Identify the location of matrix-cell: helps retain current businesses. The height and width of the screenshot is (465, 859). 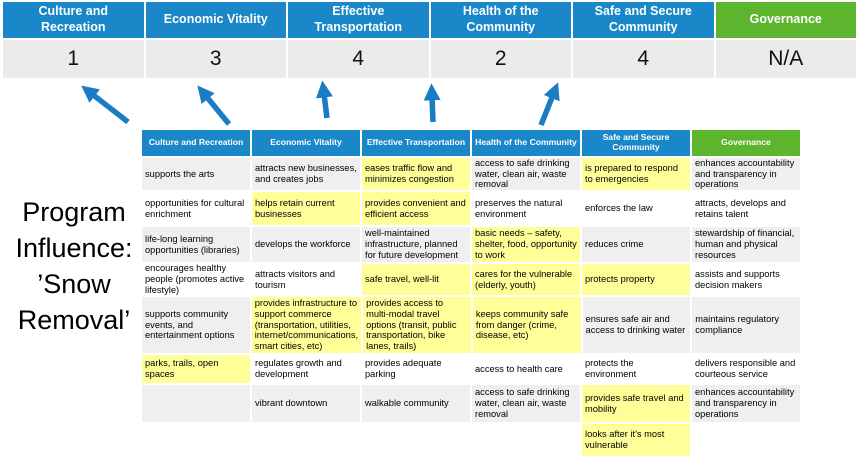
(306, 208).